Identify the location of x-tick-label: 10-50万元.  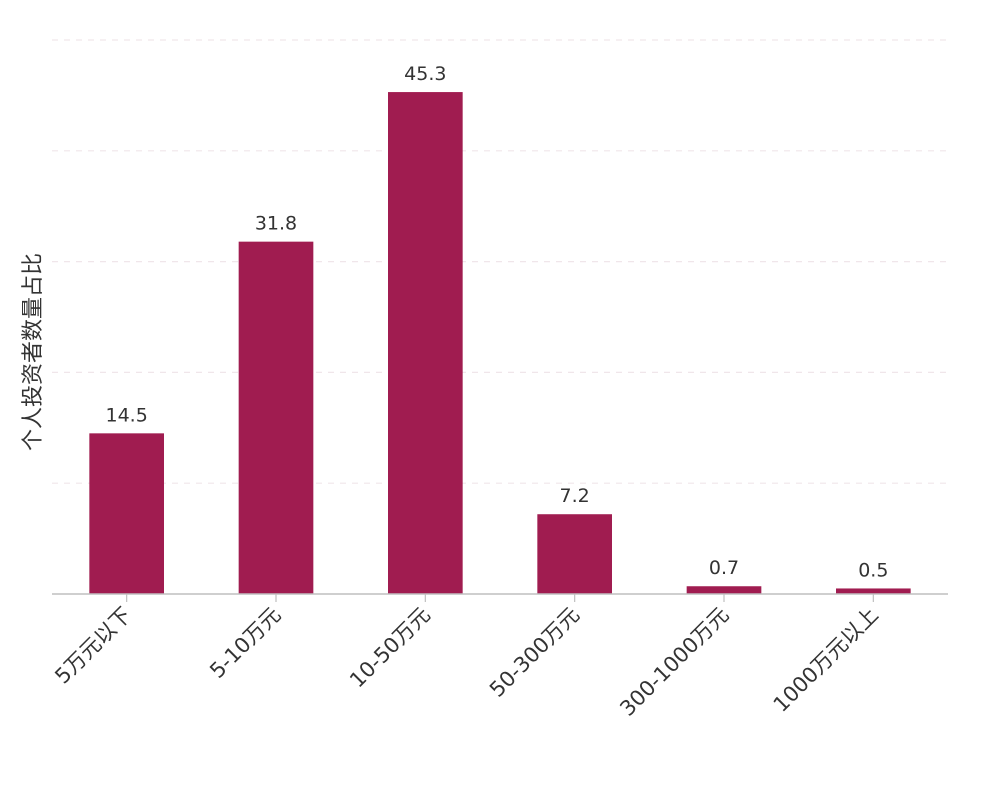
(390, 648).